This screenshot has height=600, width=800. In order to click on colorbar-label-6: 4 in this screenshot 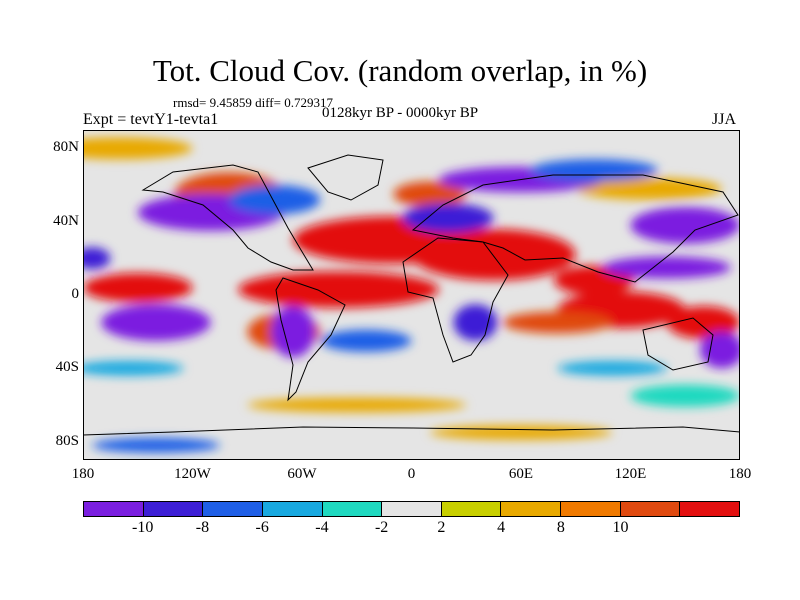, I will do `click(501, 527)`.